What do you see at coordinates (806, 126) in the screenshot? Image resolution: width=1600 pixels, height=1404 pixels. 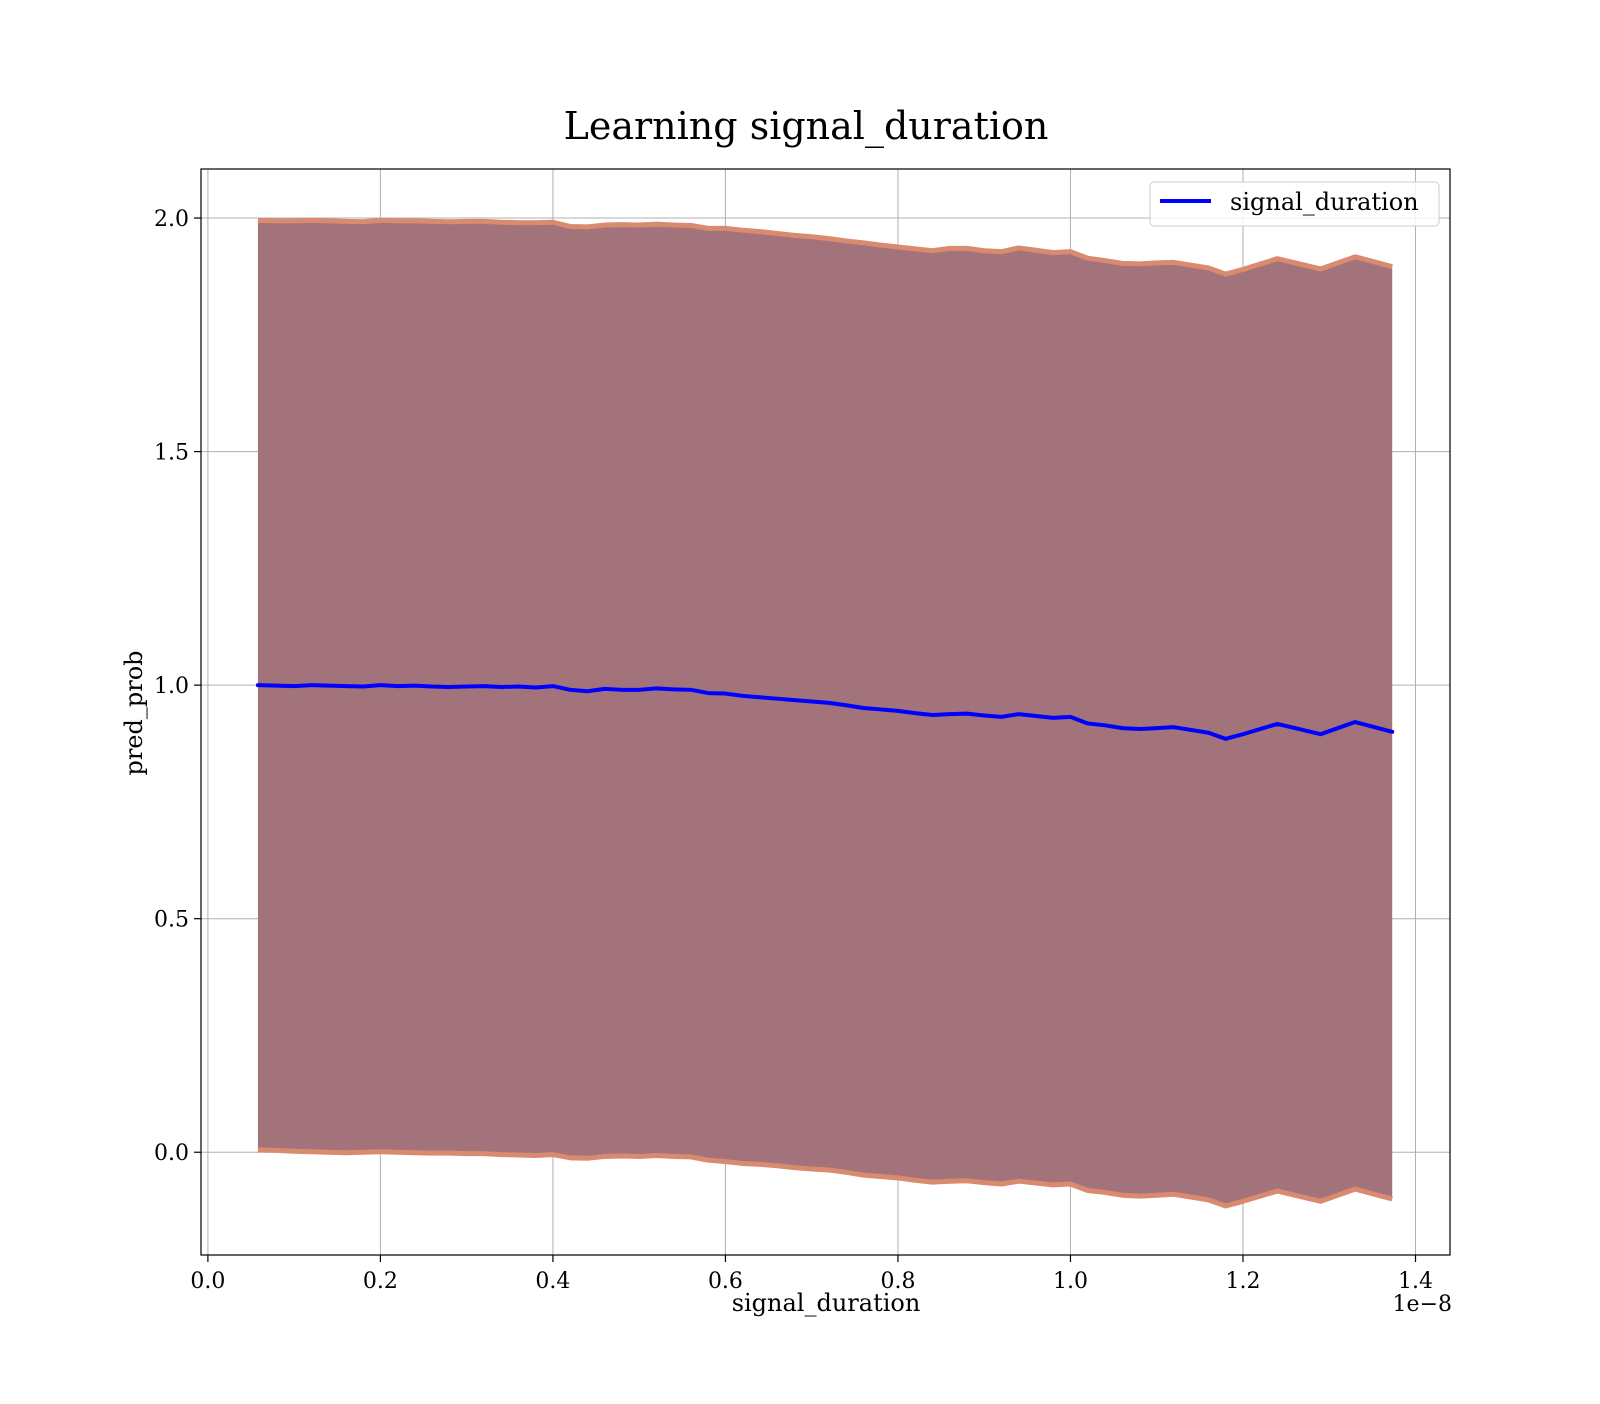 I see `chart-title: Learning signal_duration` at bounding box center [806, 126].